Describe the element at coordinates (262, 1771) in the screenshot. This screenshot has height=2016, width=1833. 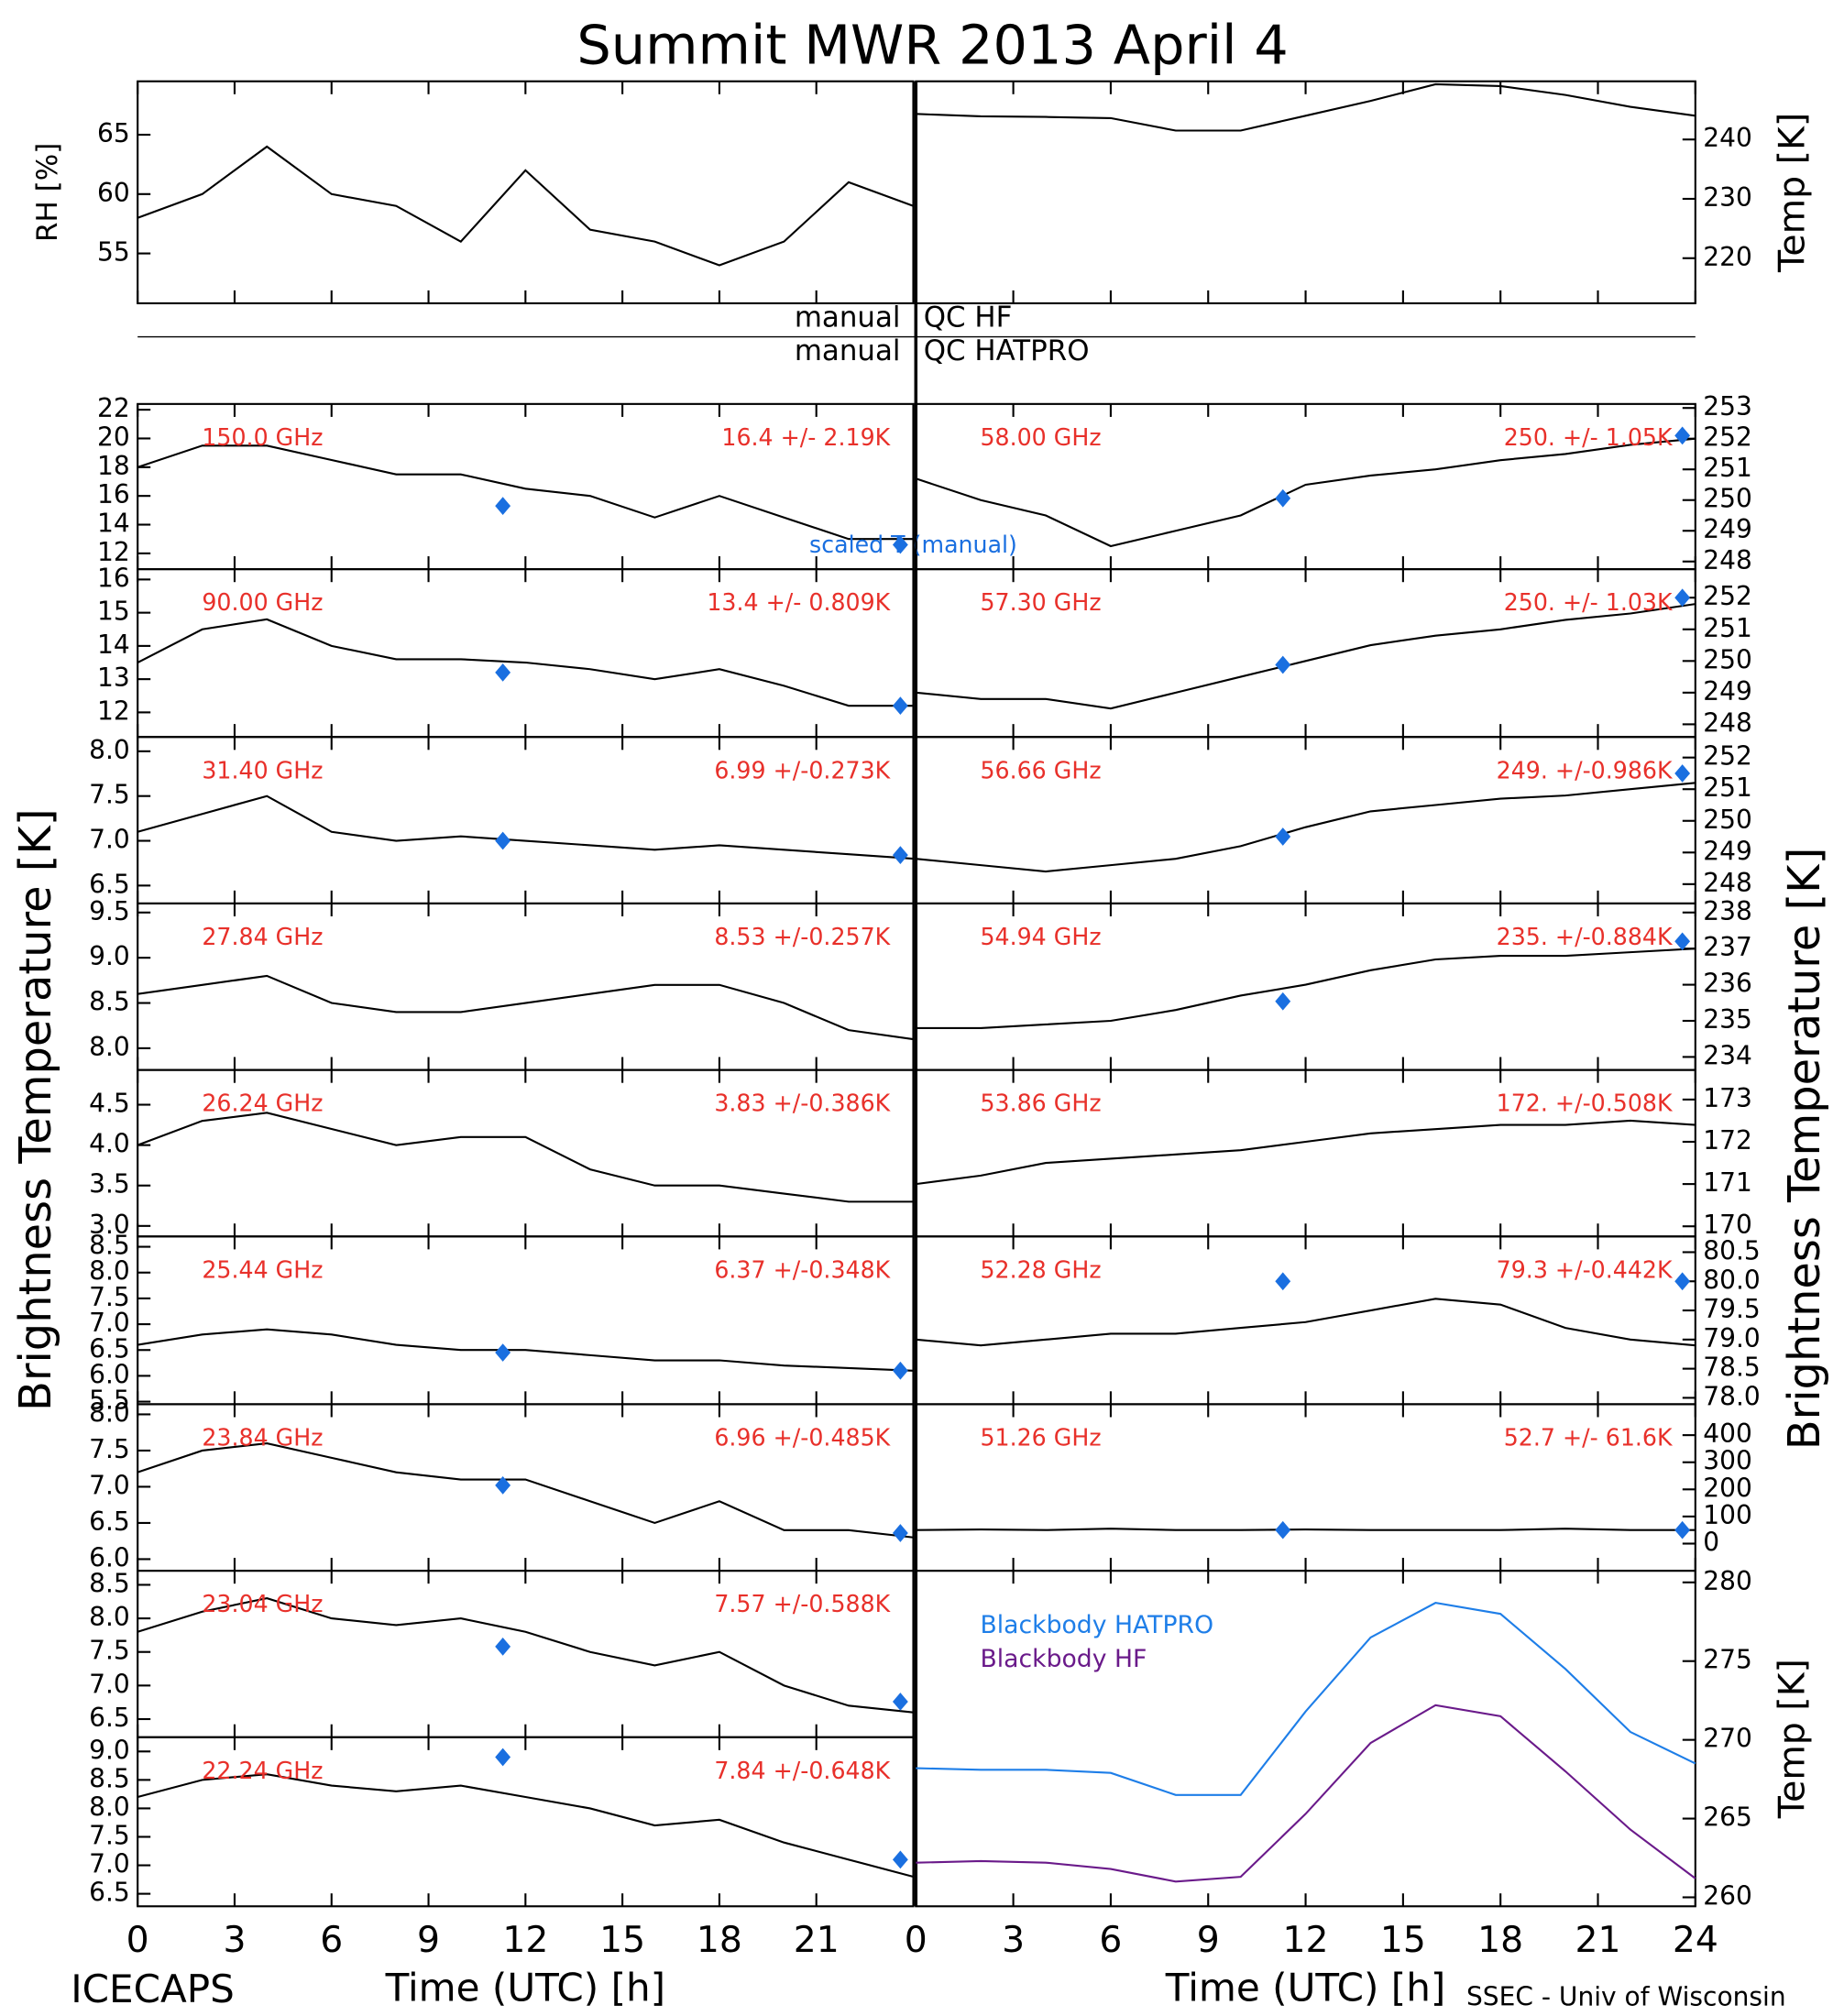
I see `channel-label: 22.24 GHz` at that location.